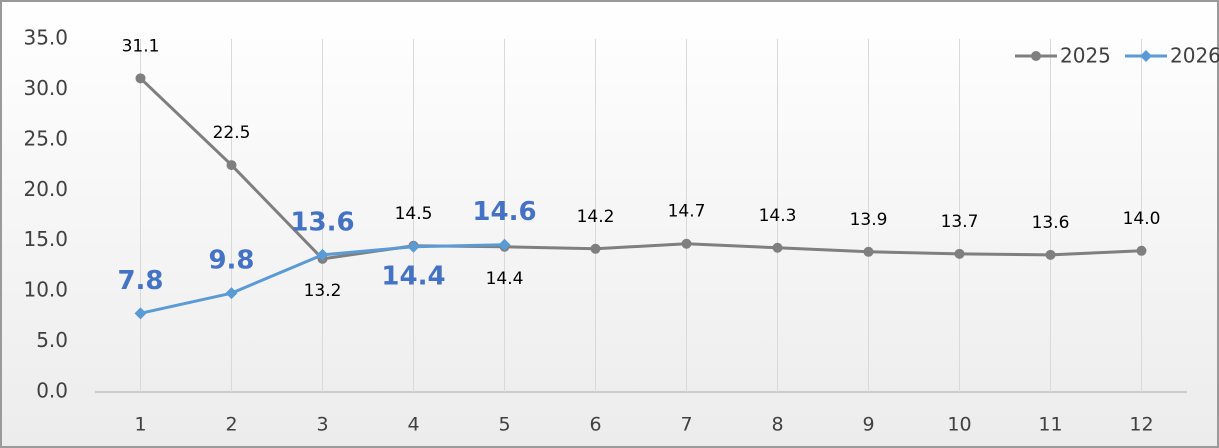 The image size is (1219, 448). What do you see at coordinates (414, 214) in the screenshot?
I see `data-label: 14.5` at bounding box center [414, 214].